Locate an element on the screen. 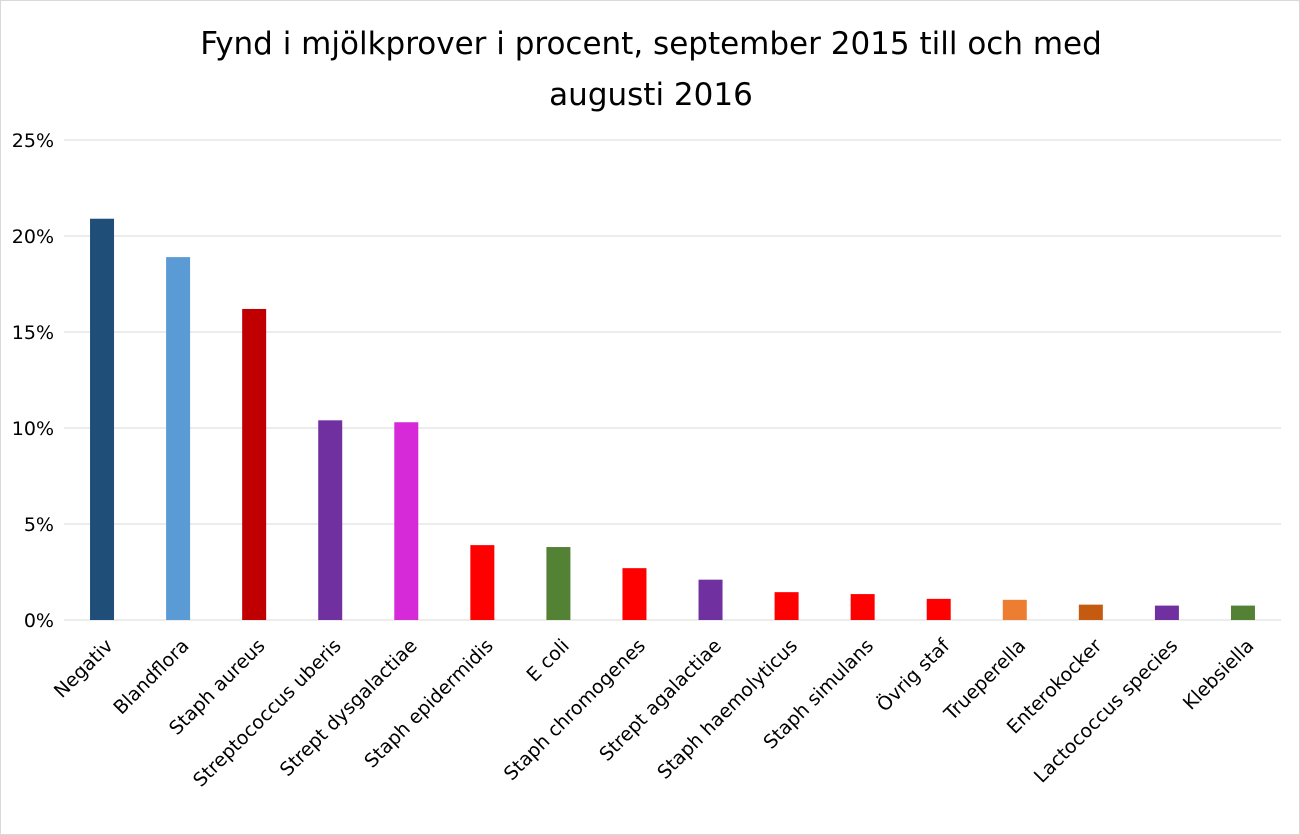  x-tick-label: Lactococcus species is located at coordinates (1106, 711).